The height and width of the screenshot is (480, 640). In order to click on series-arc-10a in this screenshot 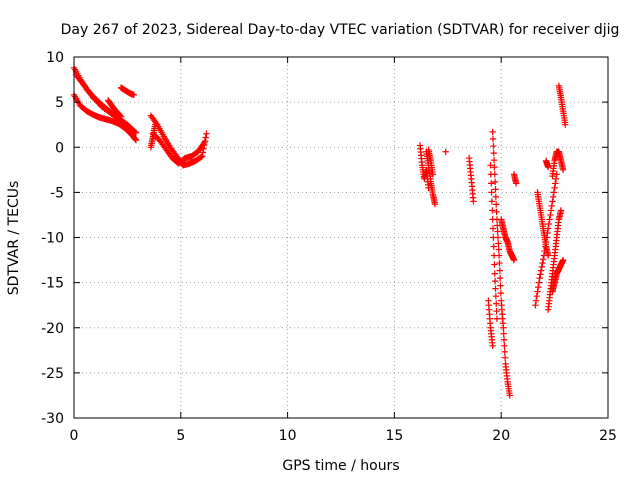, I will do `click(501, 263)`.